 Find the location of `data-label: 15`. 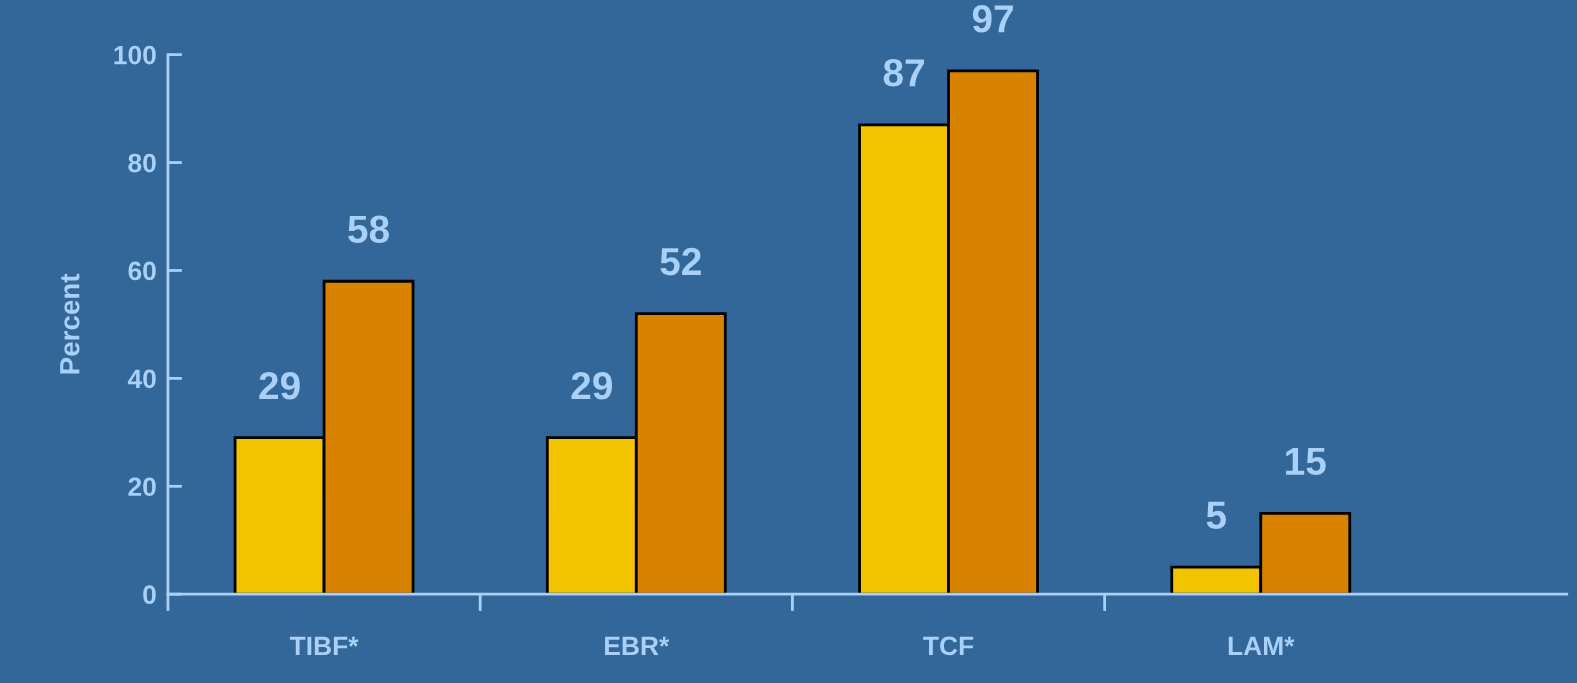

data-label: 15 is located at coordinates (1306, 461).